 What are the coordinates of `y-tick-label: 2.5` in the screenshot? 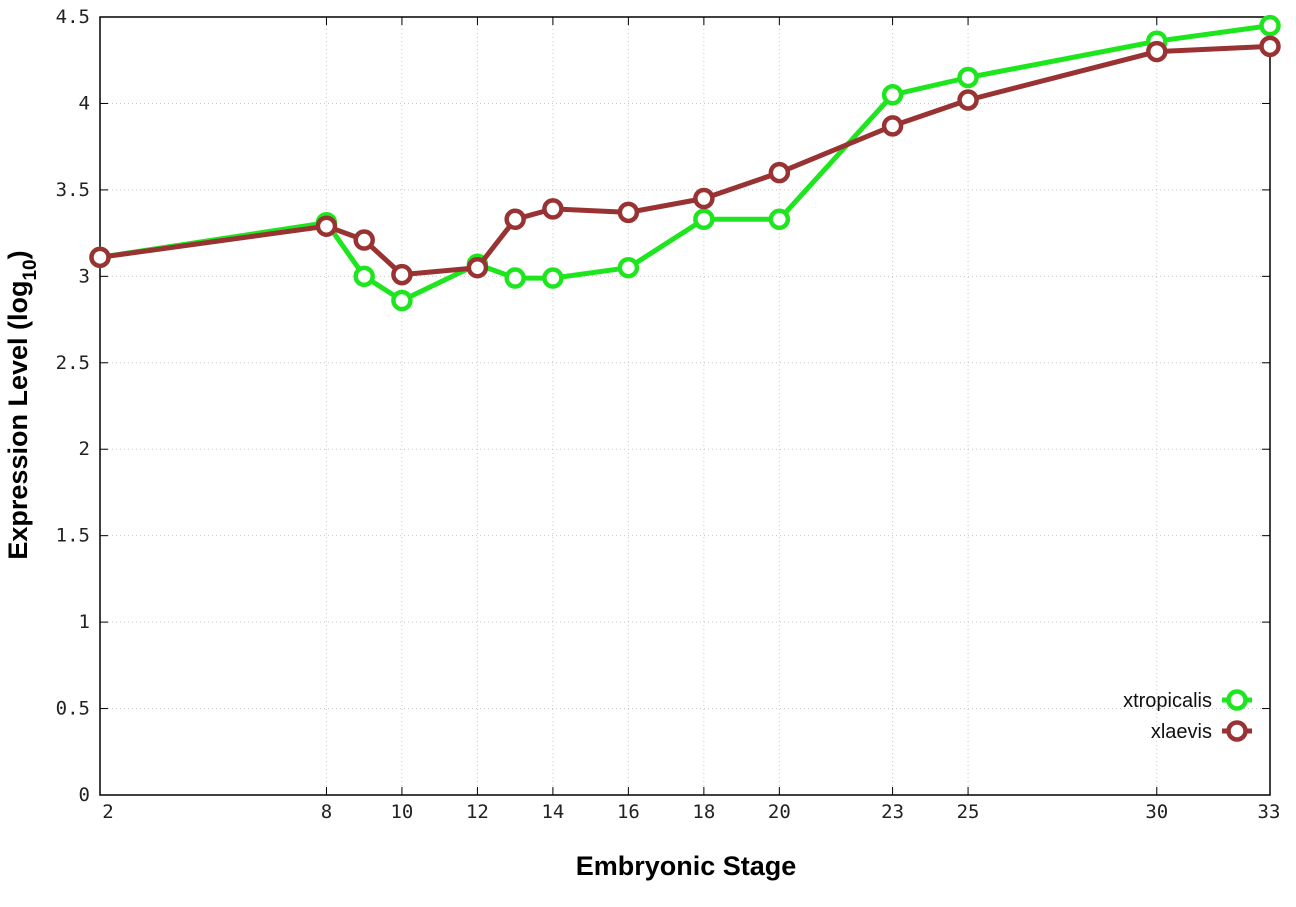 It's located at (73, 363).